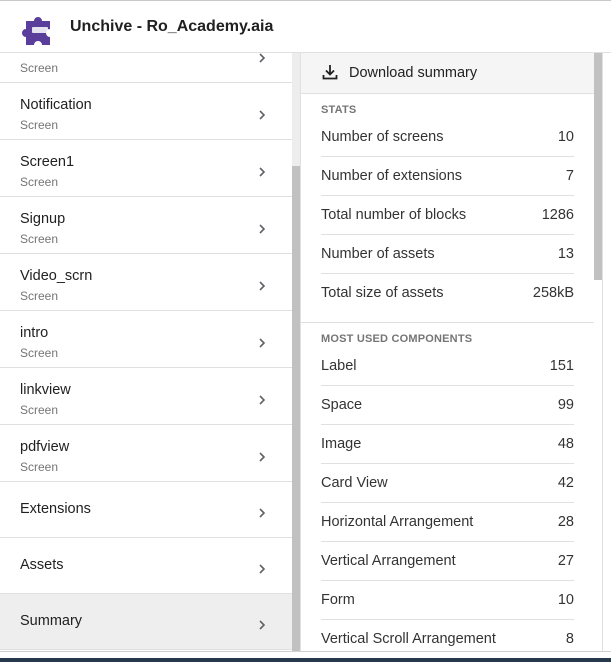 The width and height of the screenshot is (611, 662). What do you see at coordinates (447, 483) in the screenshot?
I see `component-row: Card View 42` at bounding box center [447, 483].